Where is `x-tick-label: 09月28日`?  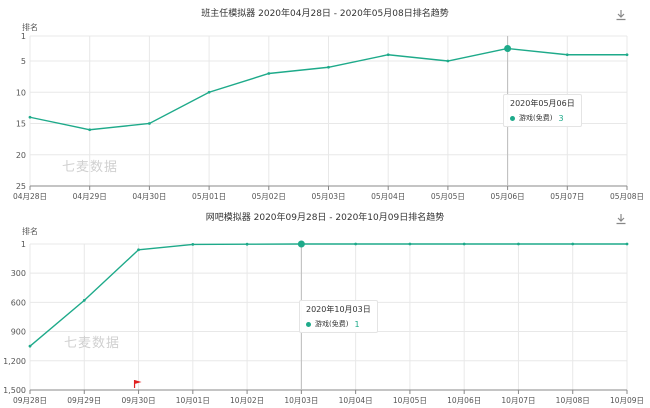
x-tick-label: 09月28日 is located at coordinates (30, 400).